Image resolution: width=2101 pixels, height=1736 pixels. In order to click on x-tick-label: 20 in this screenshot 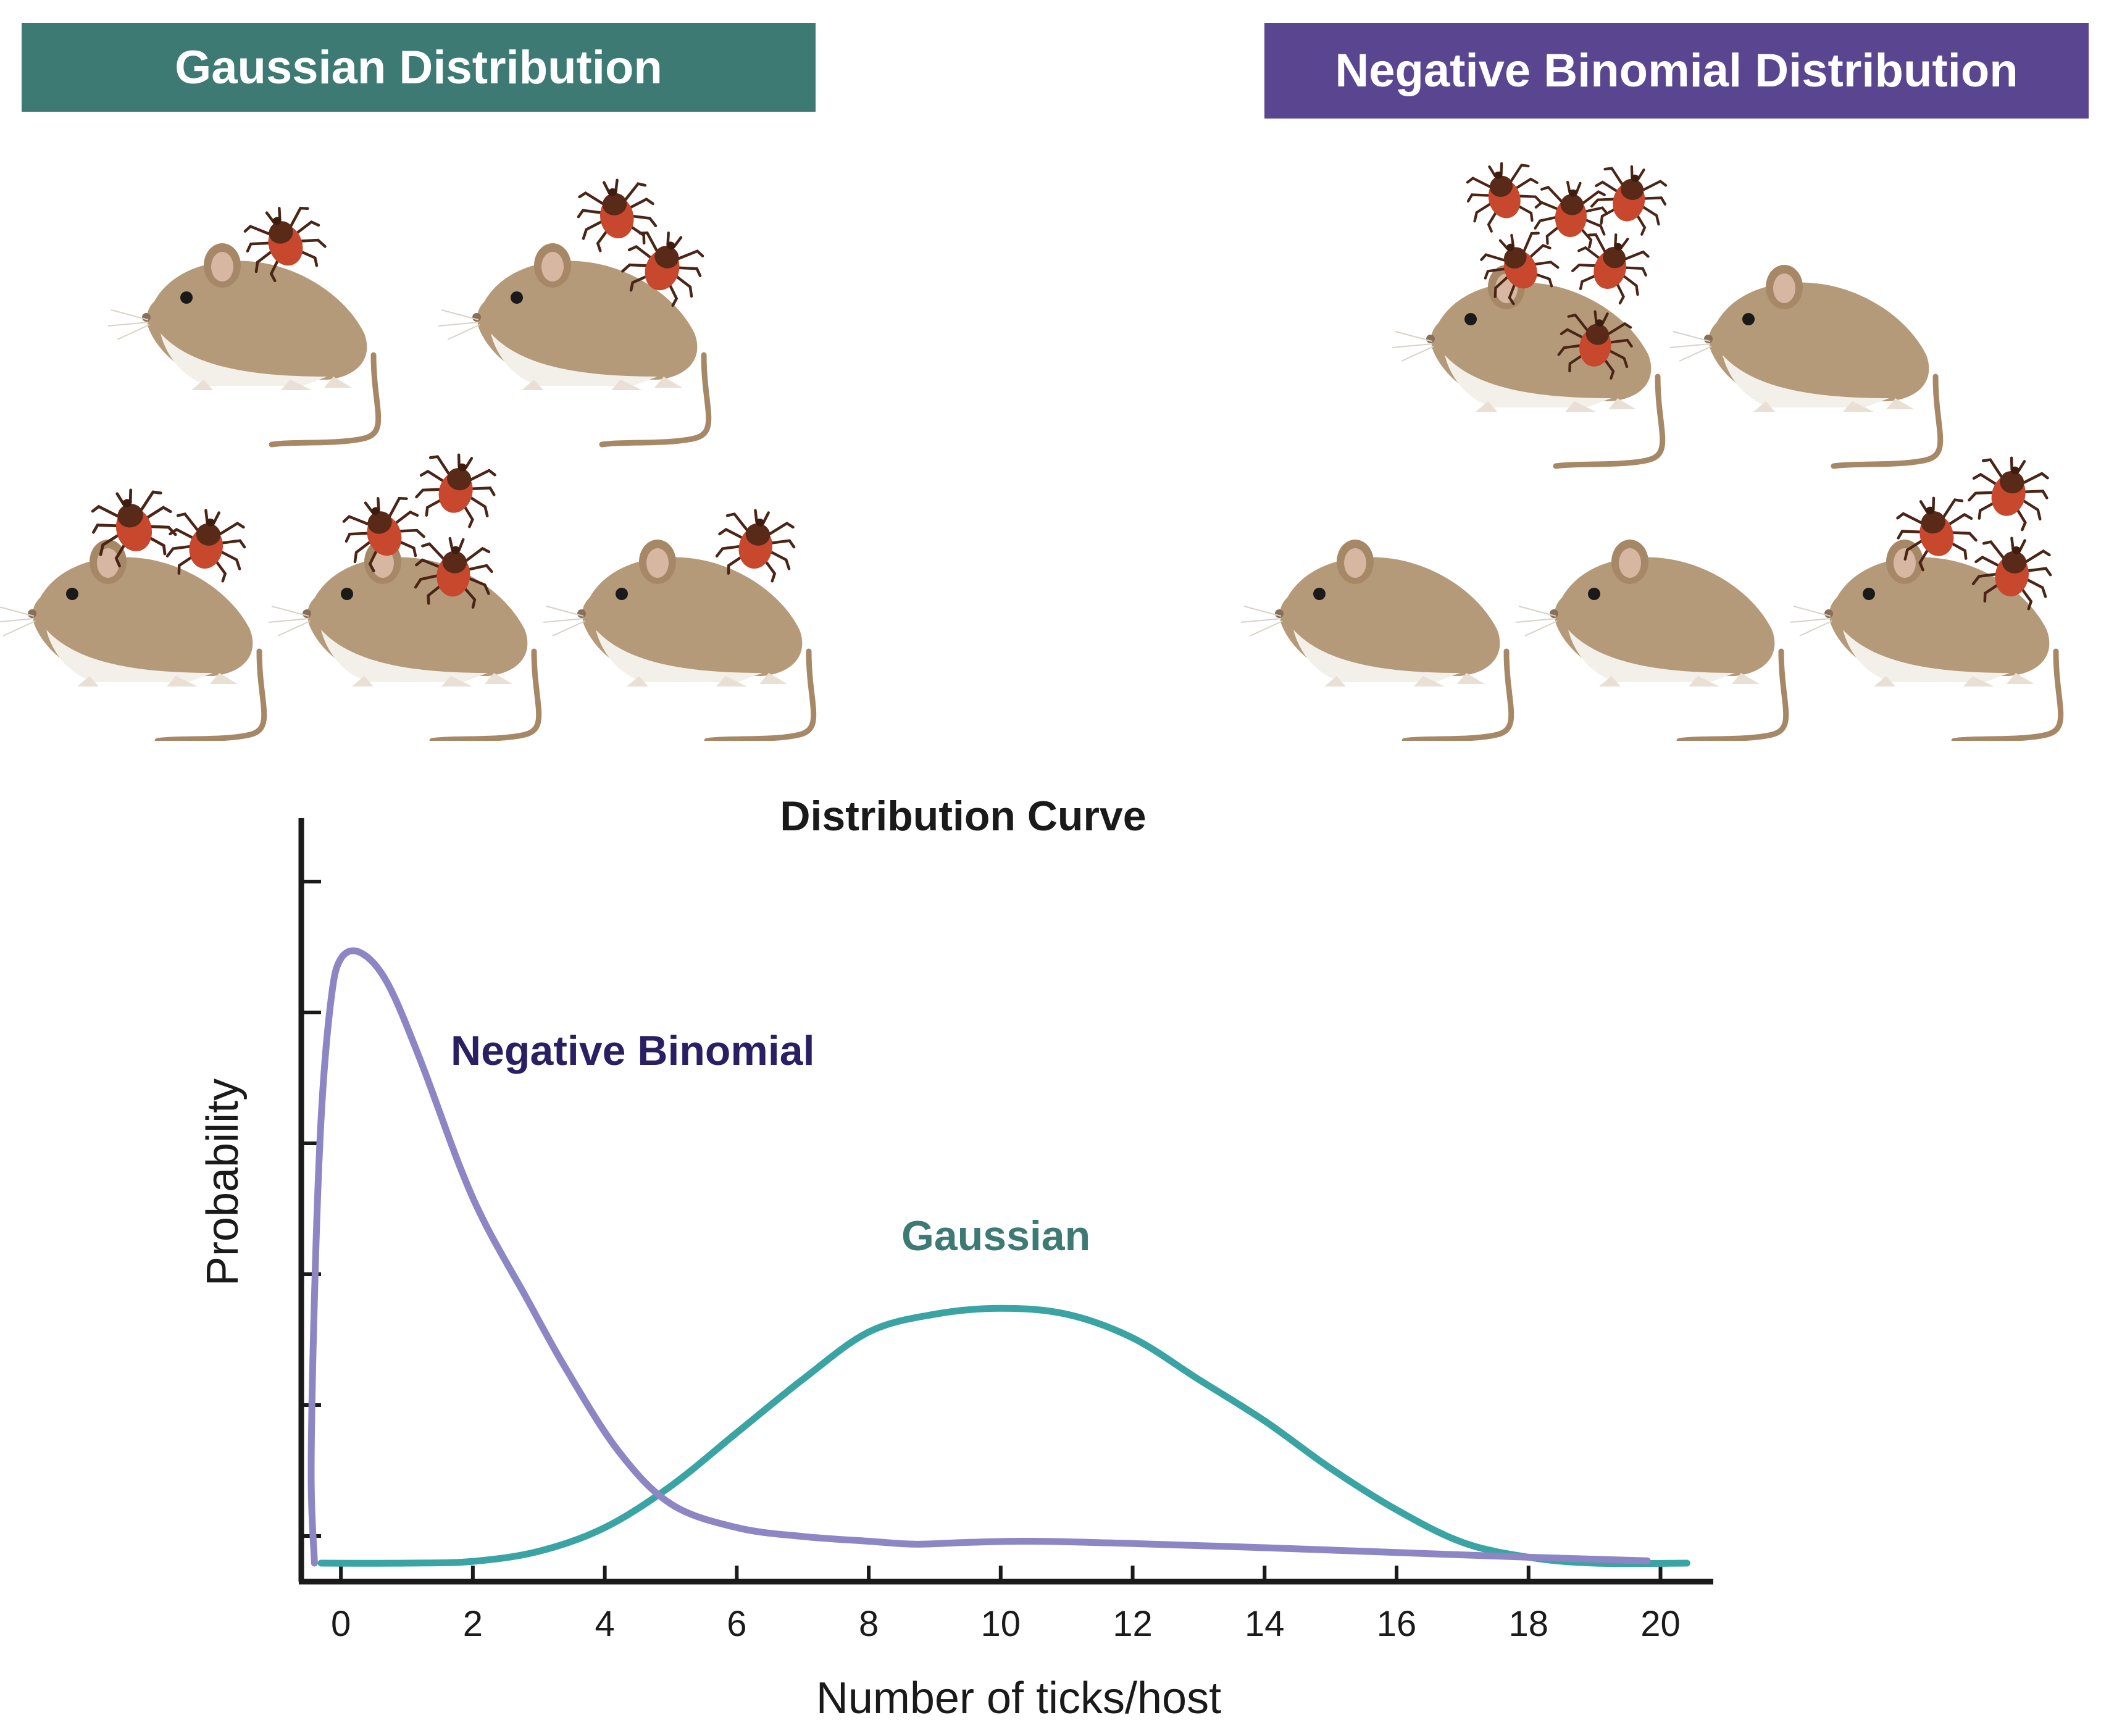, I will do `click(1660, 1624)`.